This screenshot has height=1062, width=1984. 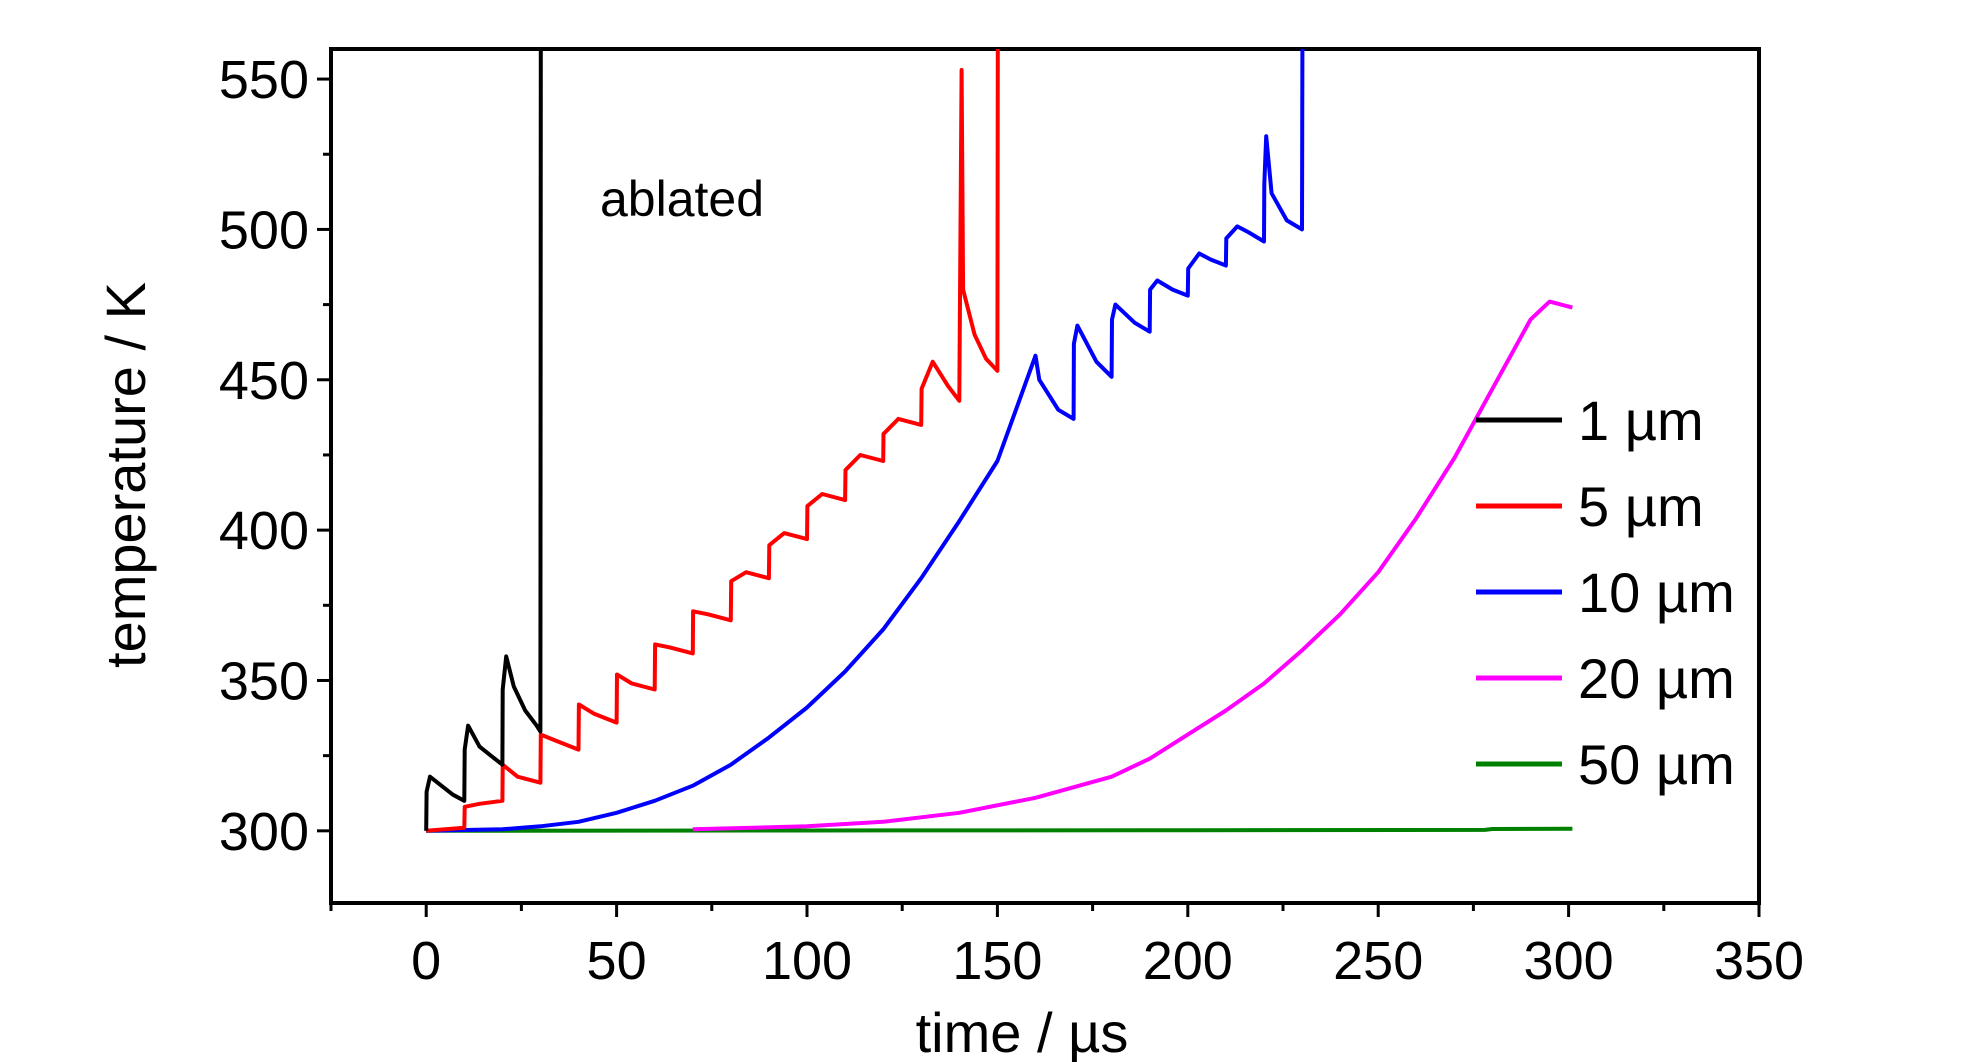 What do you see at coordinates (617, 961) in the screenshot?
I see `x-tick-label-1: 50` at bounding box center [617, 961].